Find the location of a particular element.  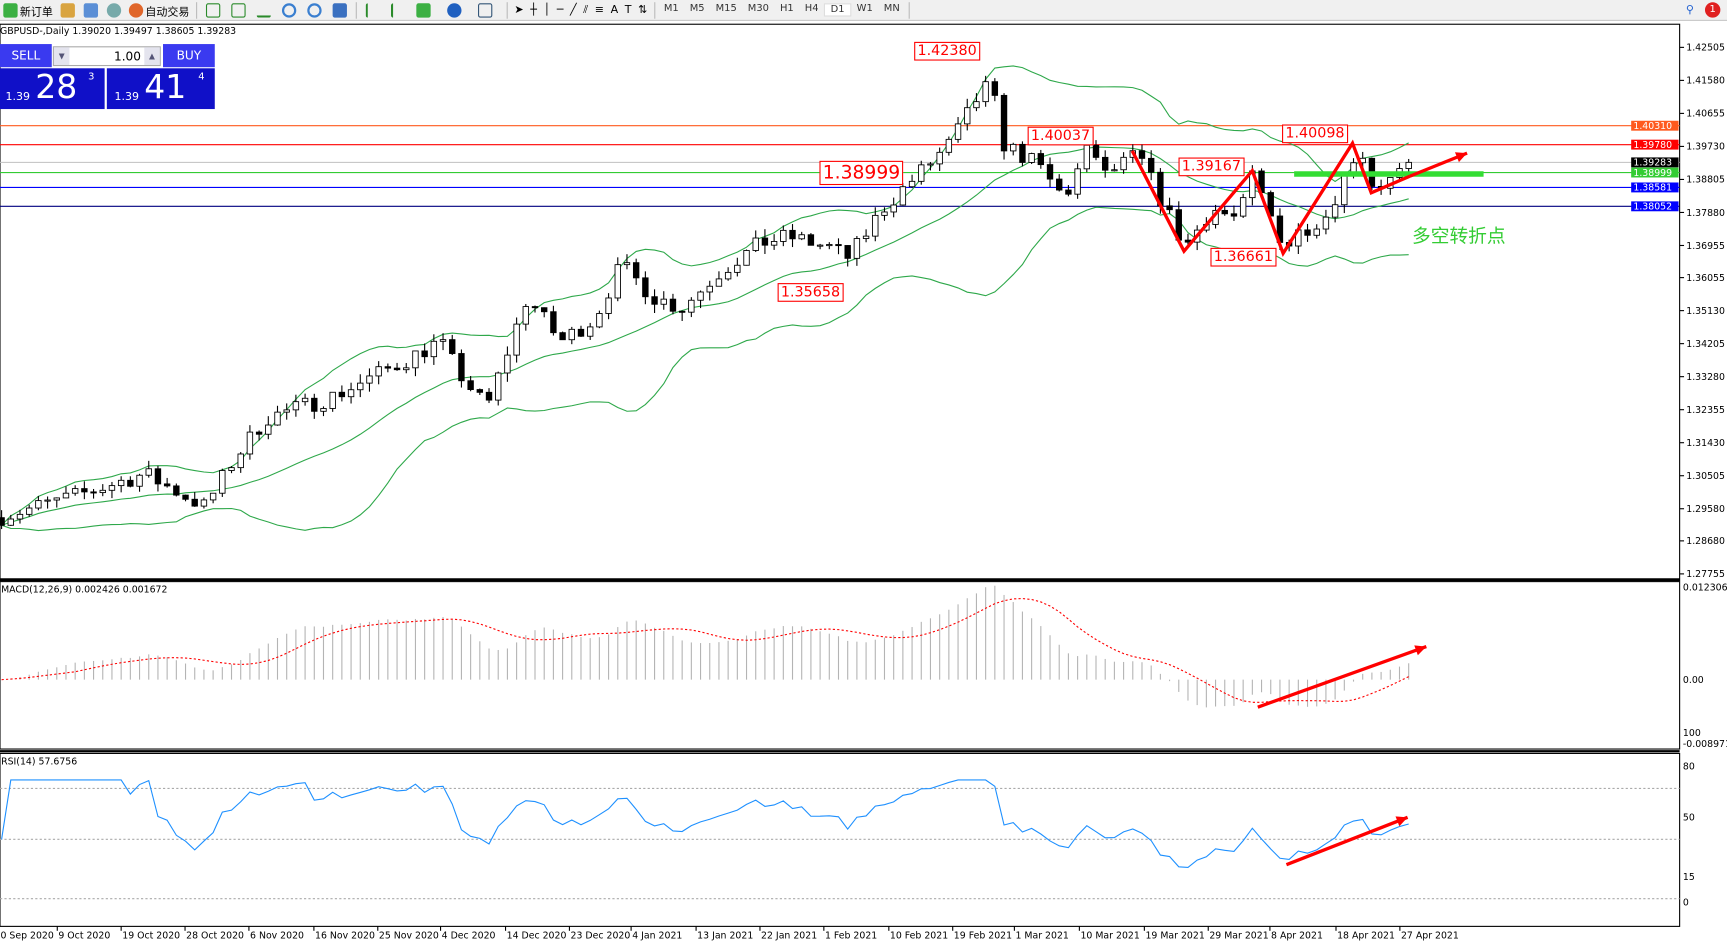

sell-button: SELL is located at coordinates (26, 56).